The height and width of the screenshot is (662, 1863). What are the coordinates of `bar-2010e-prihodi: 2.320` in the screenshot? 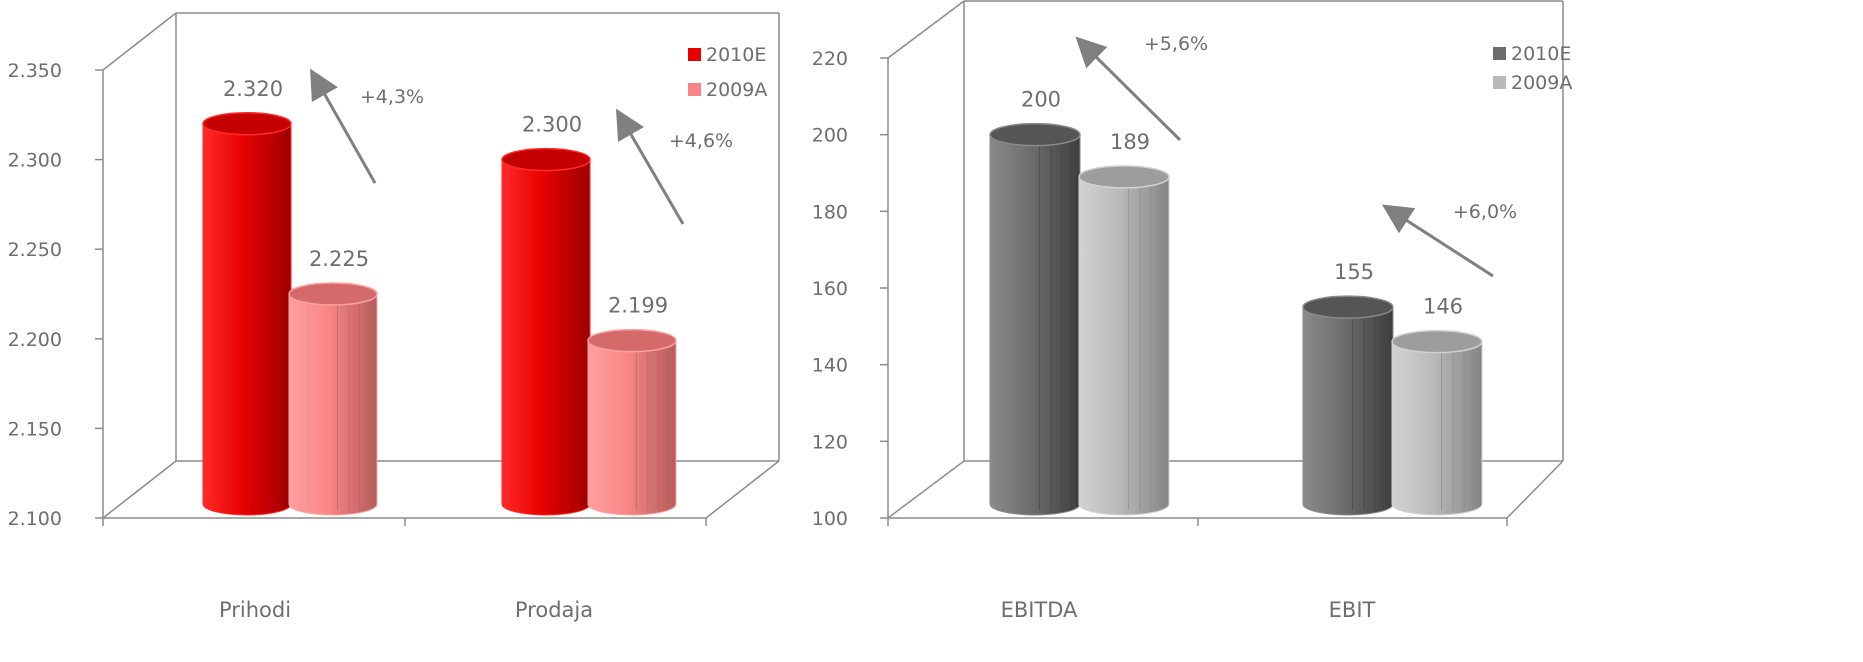 It's located at (247, 296).